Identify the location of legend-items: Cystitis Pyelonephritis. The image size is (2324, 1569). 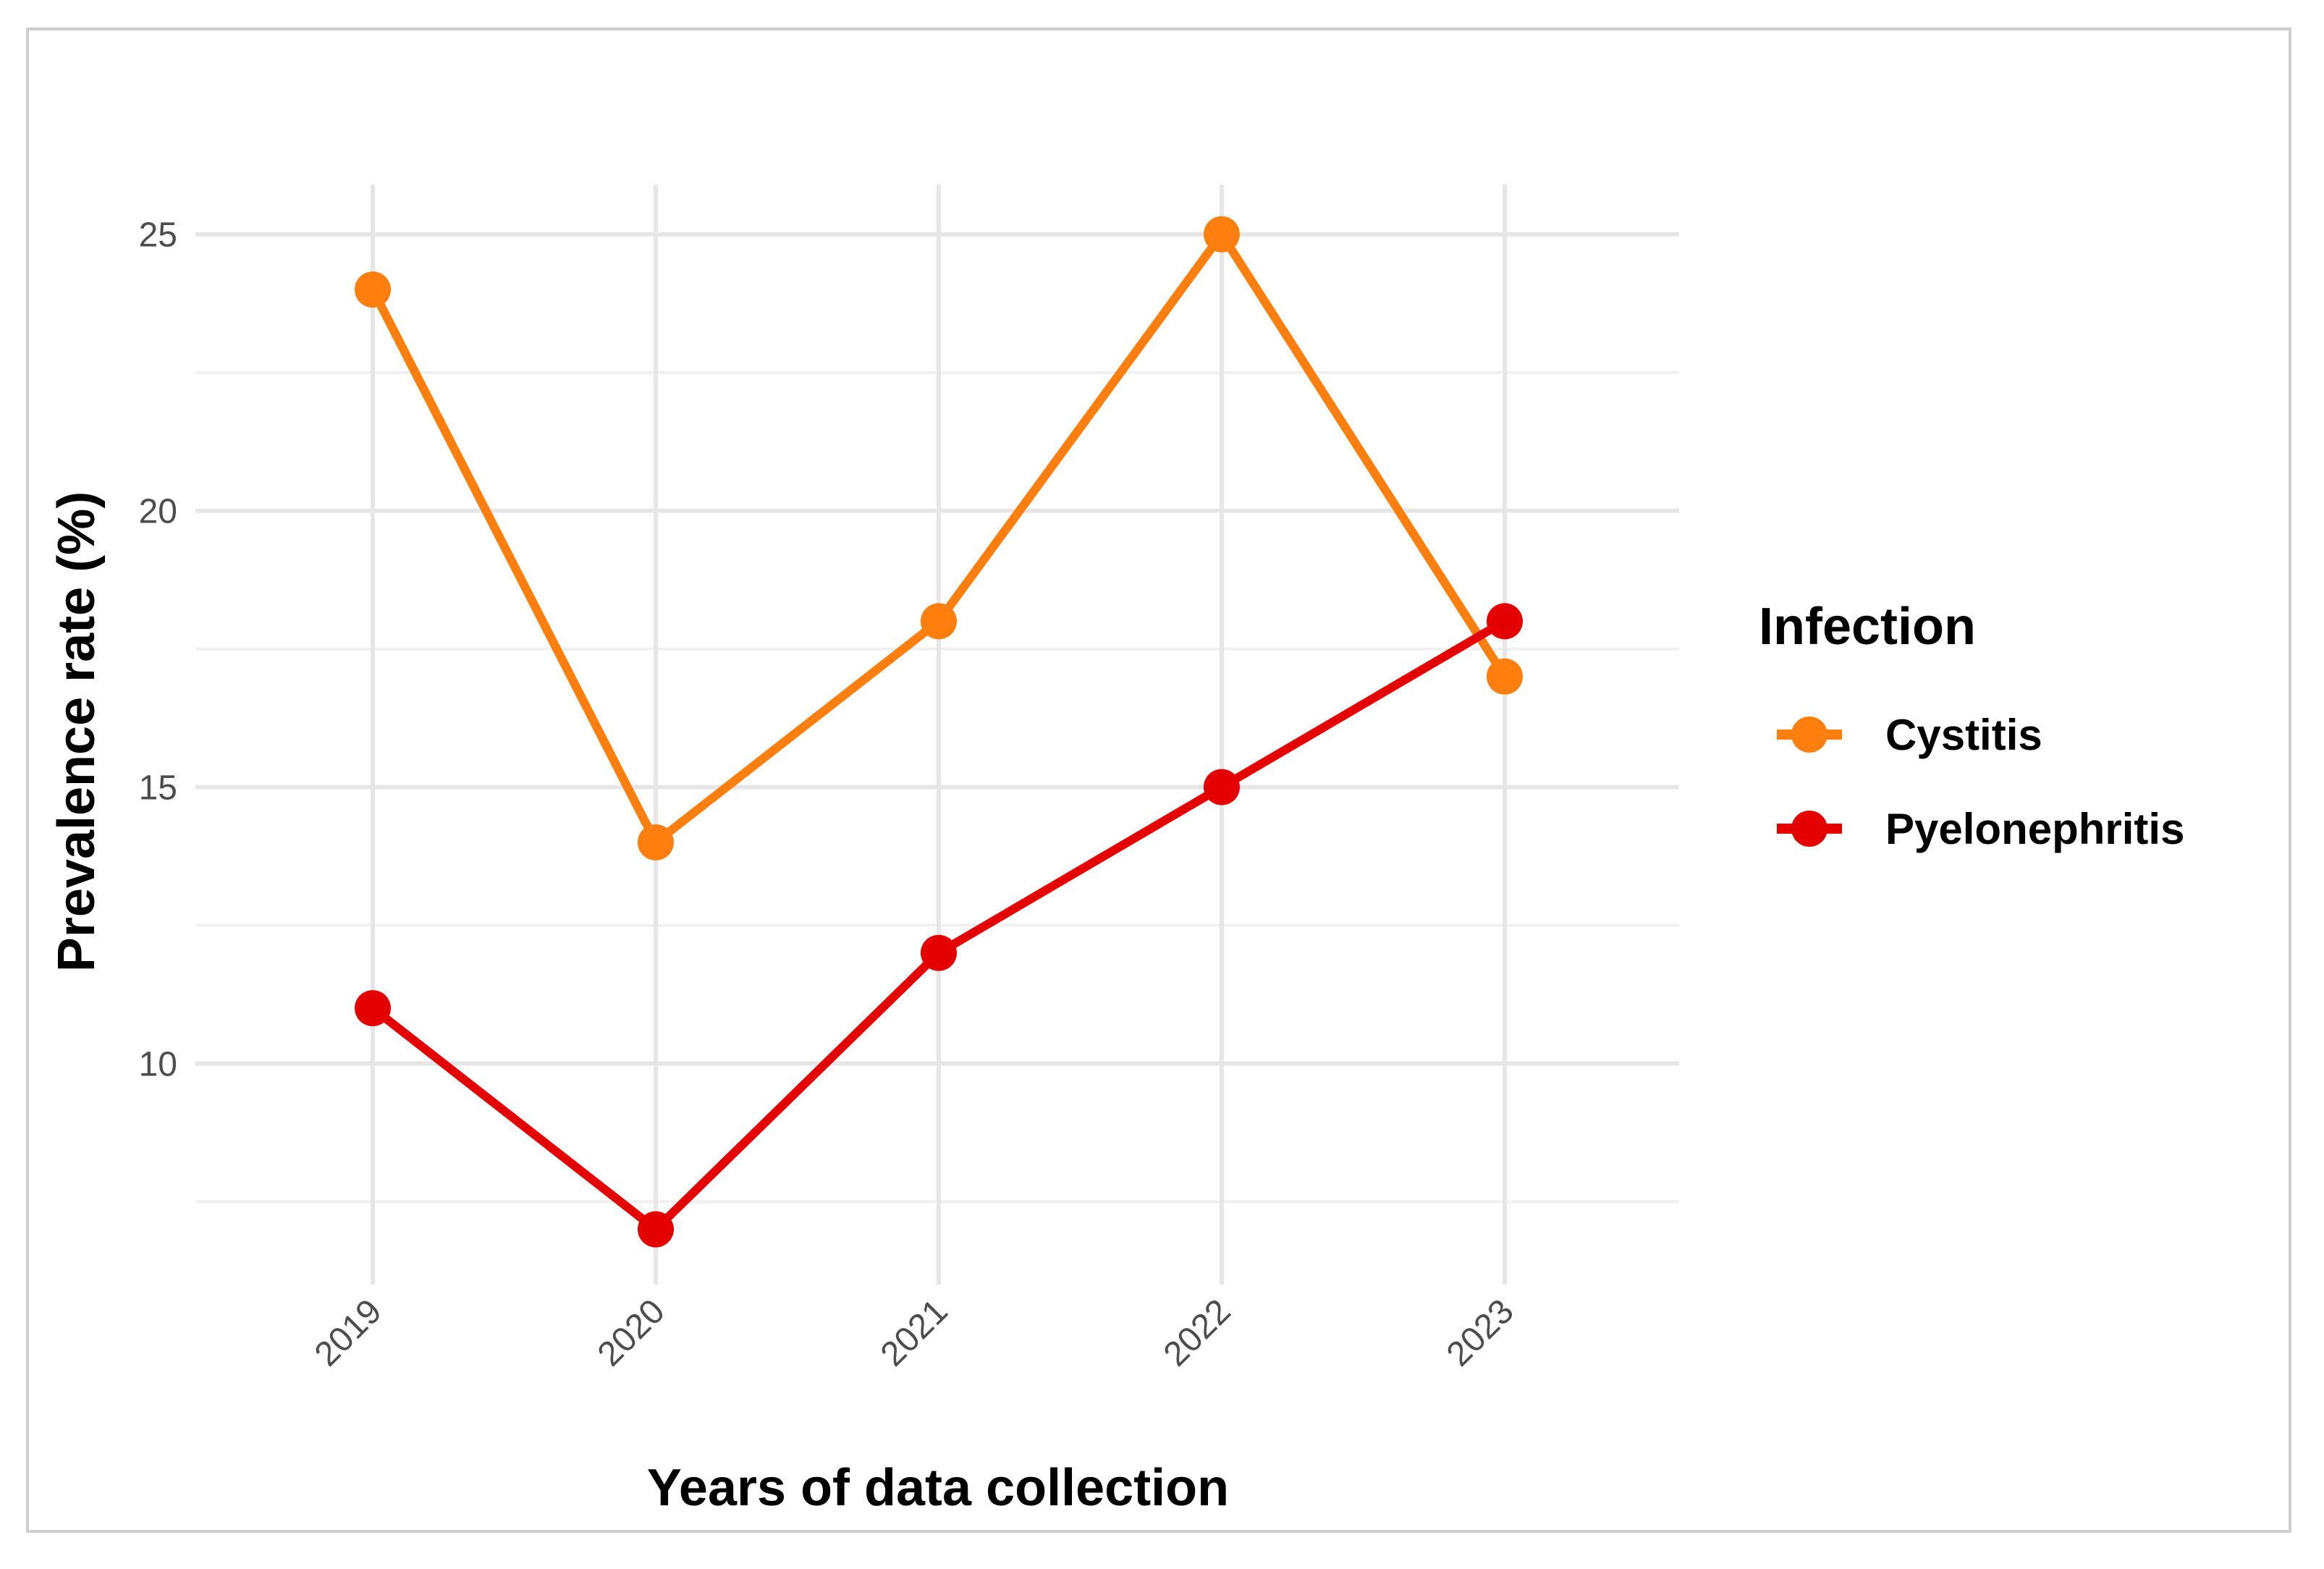
(1980, 782).